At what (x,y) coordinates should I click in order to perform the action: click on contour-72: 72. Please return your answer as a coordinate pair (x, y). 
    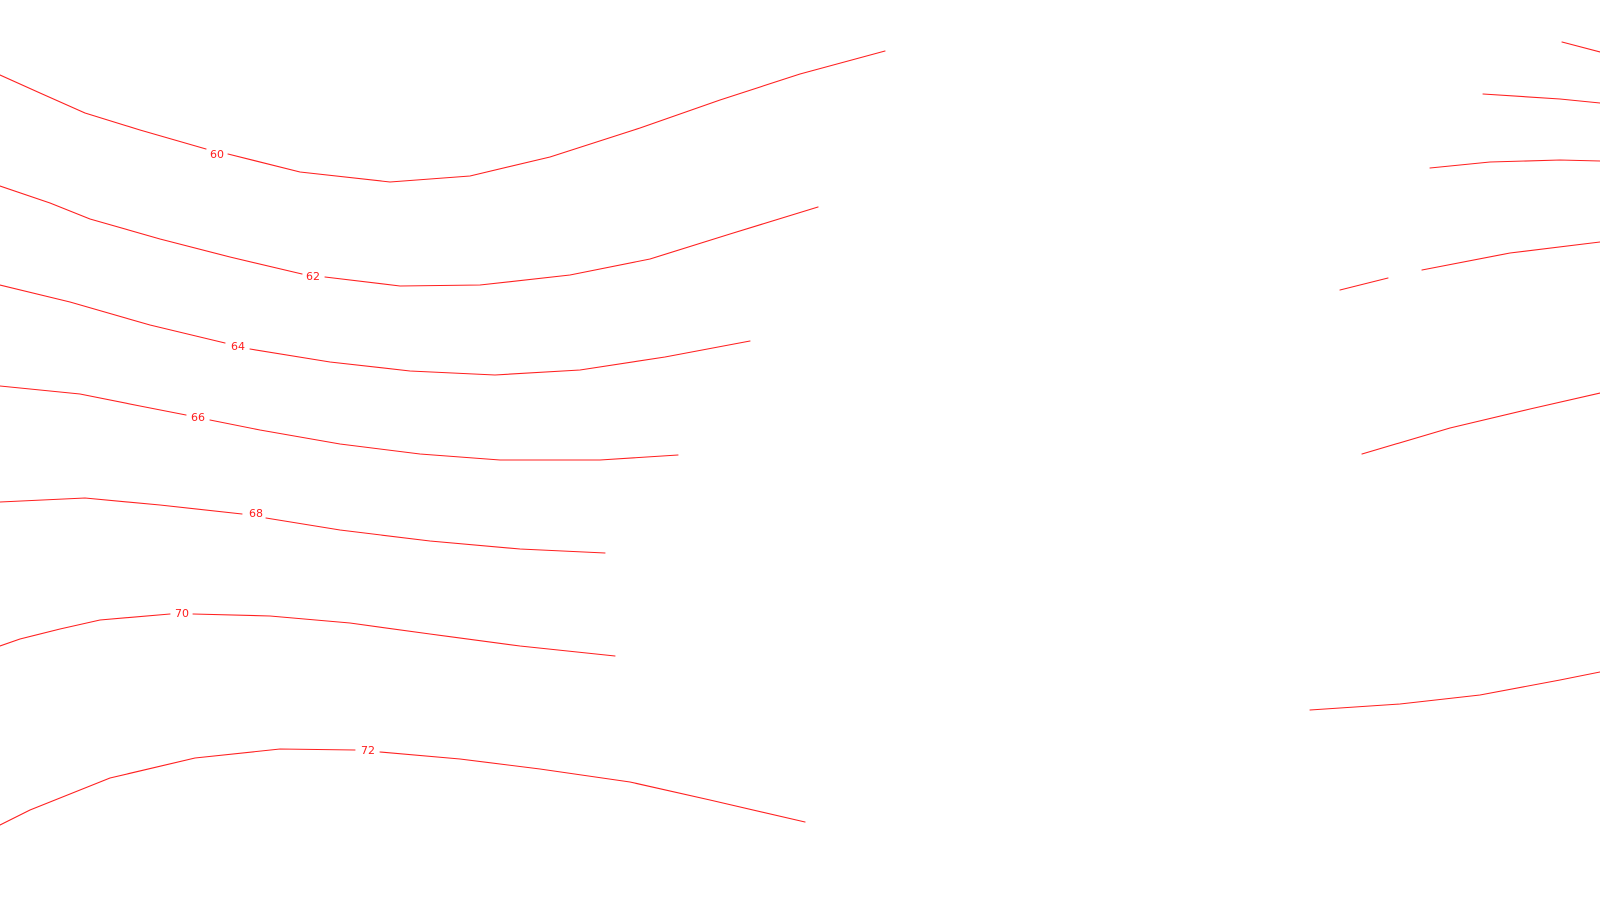
    Looking at the image, I should click on (403, 785).